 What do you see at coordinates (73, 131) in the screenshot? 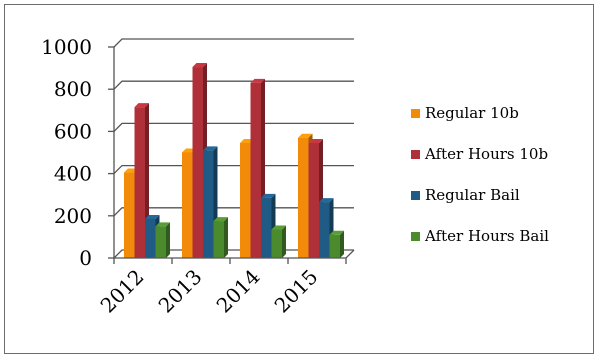
I see `y-tick-label: 600` at bounding box center [73, 131].